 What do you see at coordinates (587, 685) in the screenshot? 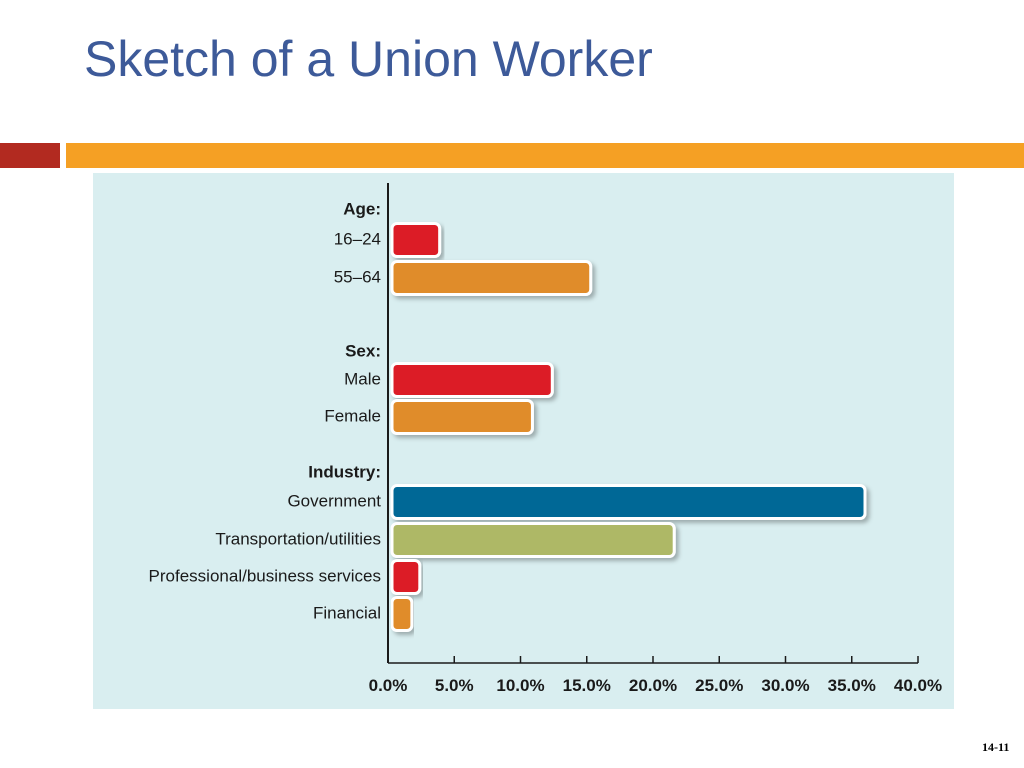
I see `x-tick-label: 15.0%` at bounding box center [587, 685].